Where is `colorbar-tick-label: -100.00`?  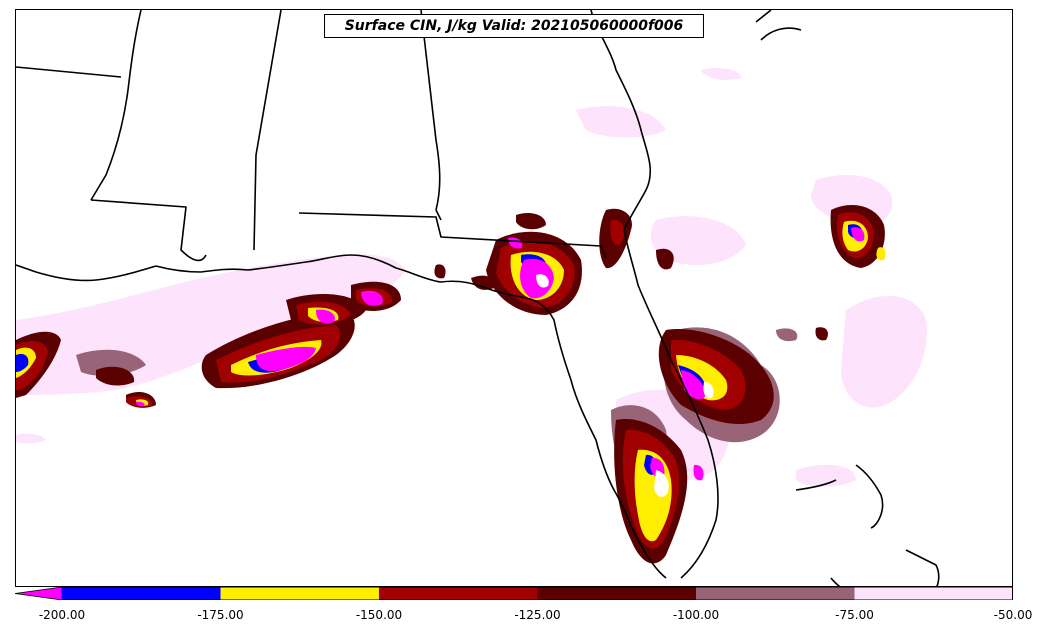 colorbar-tick-label: -100.00 is located at coordinates (696, 615).